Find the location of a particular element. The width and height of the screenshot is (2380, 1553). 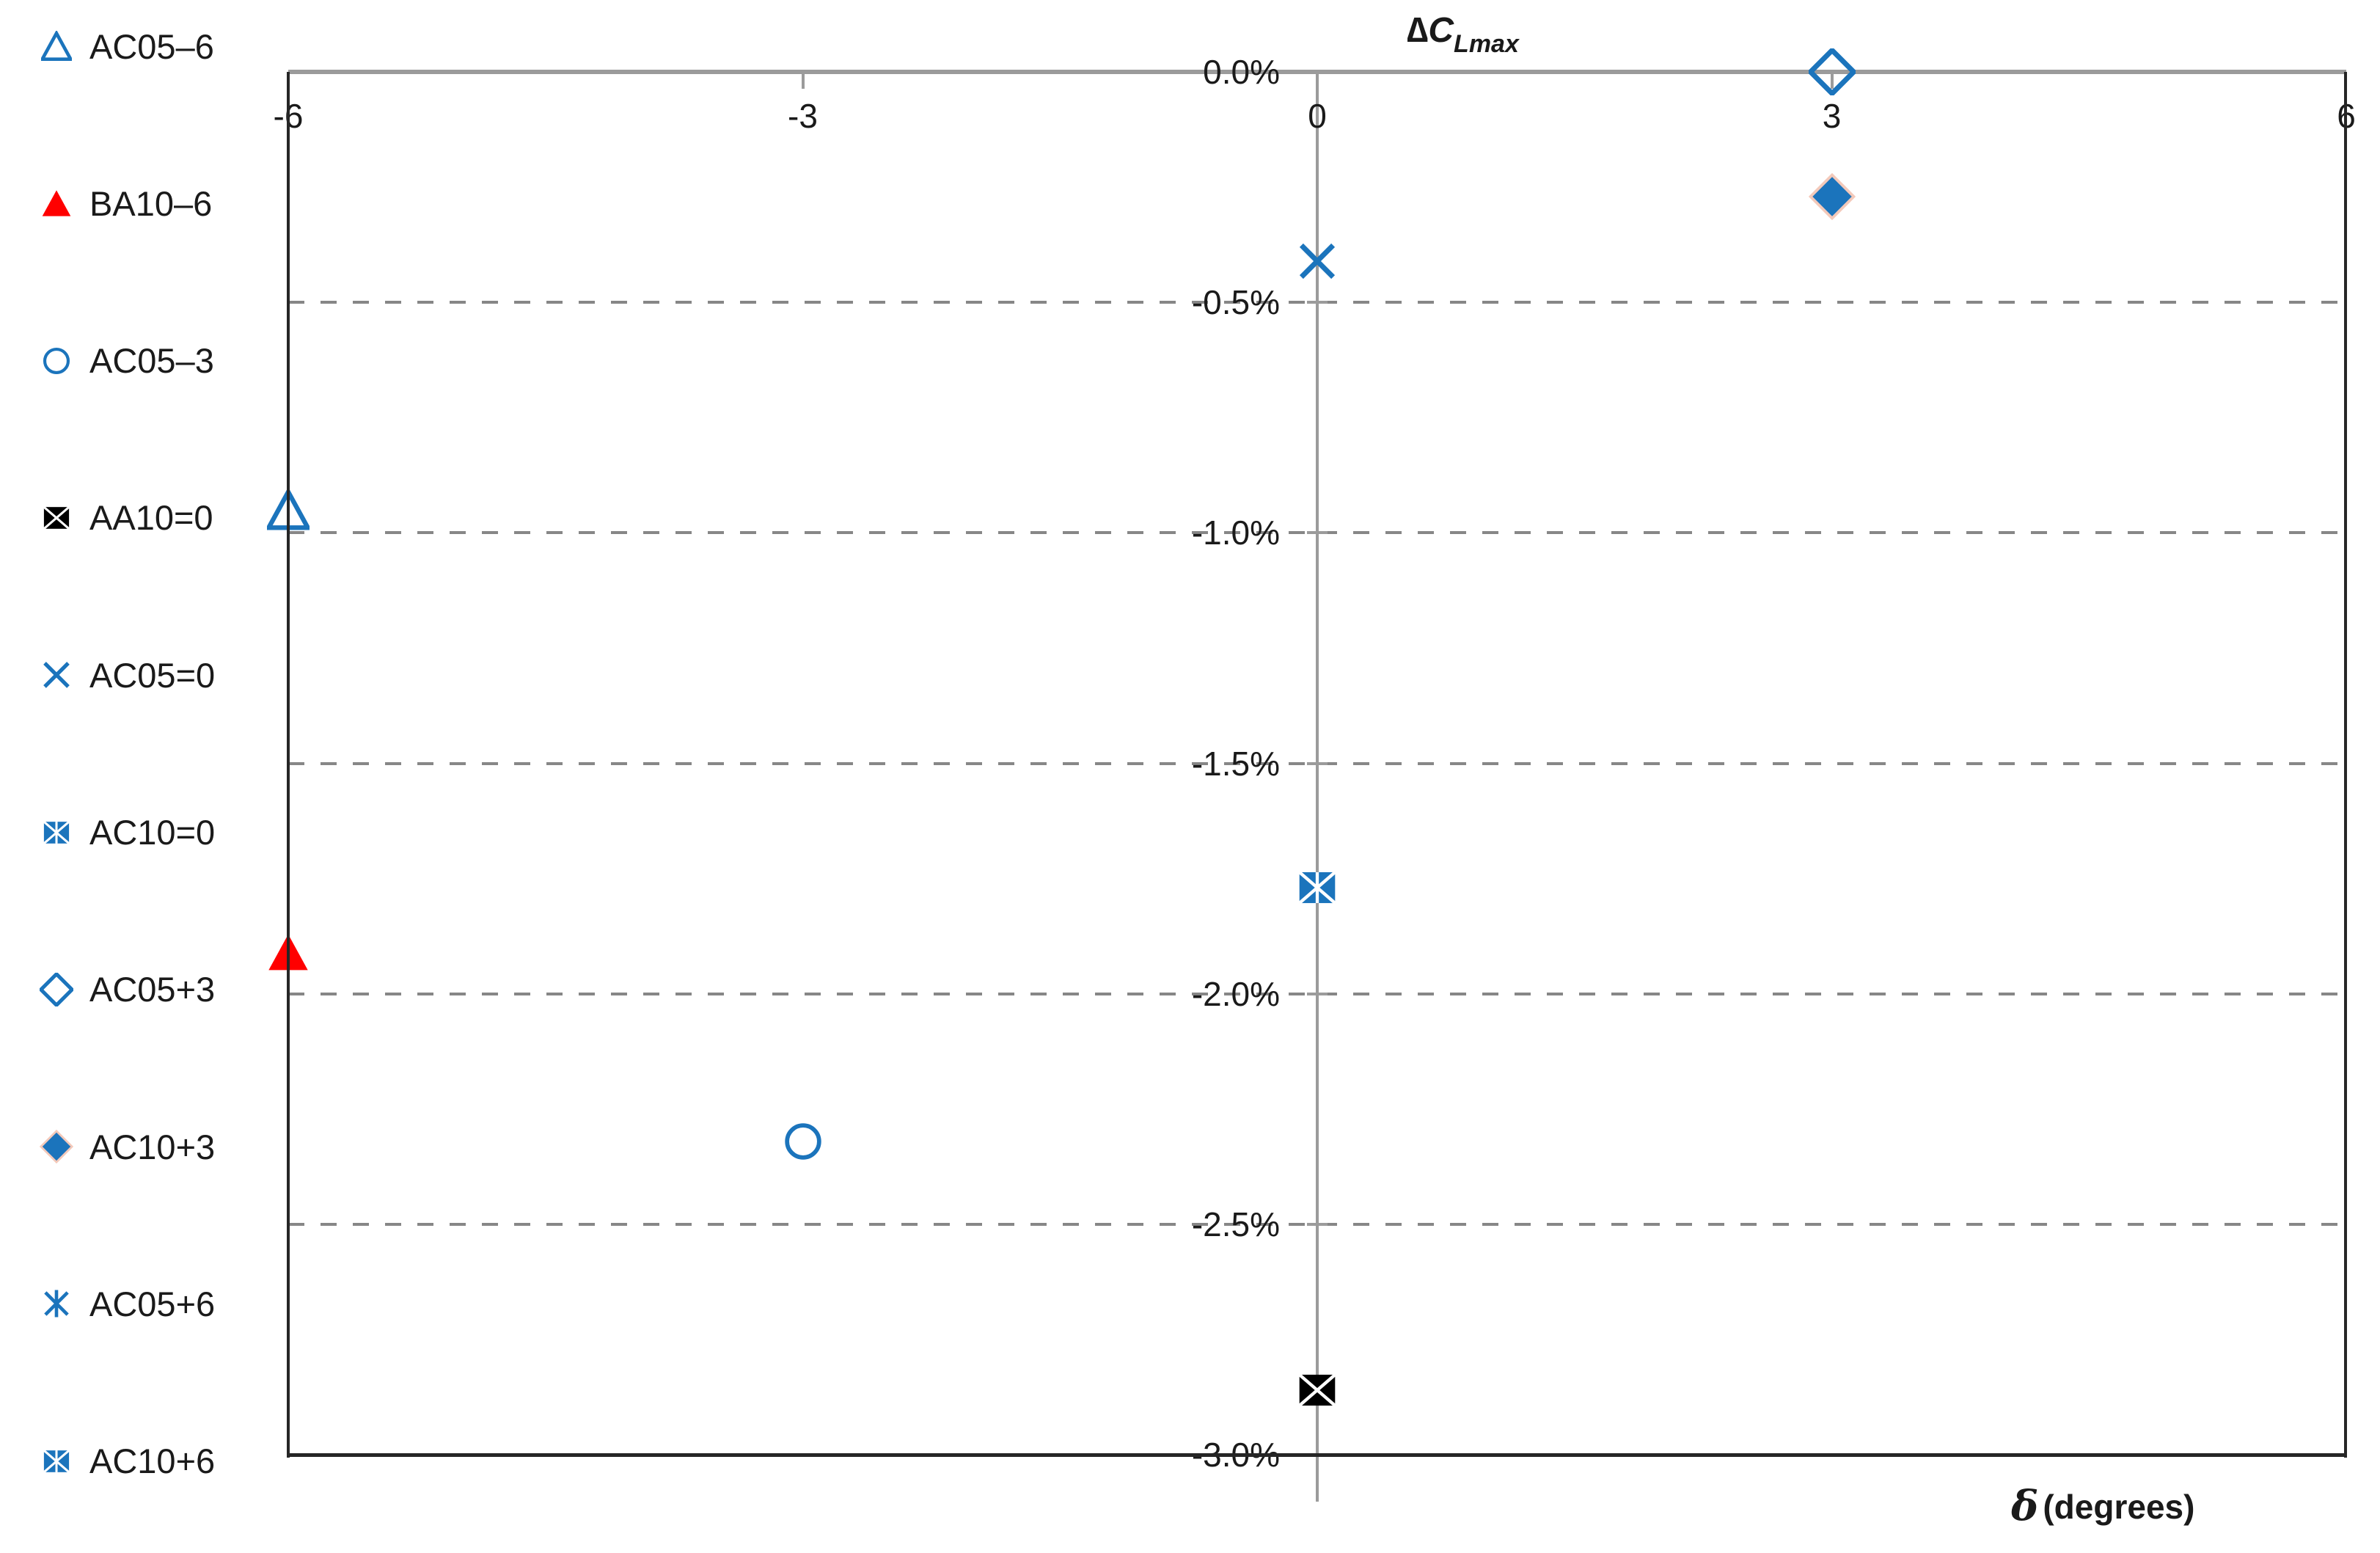

chart-title: ∆CLmax is located at coordinates (1463, 36).